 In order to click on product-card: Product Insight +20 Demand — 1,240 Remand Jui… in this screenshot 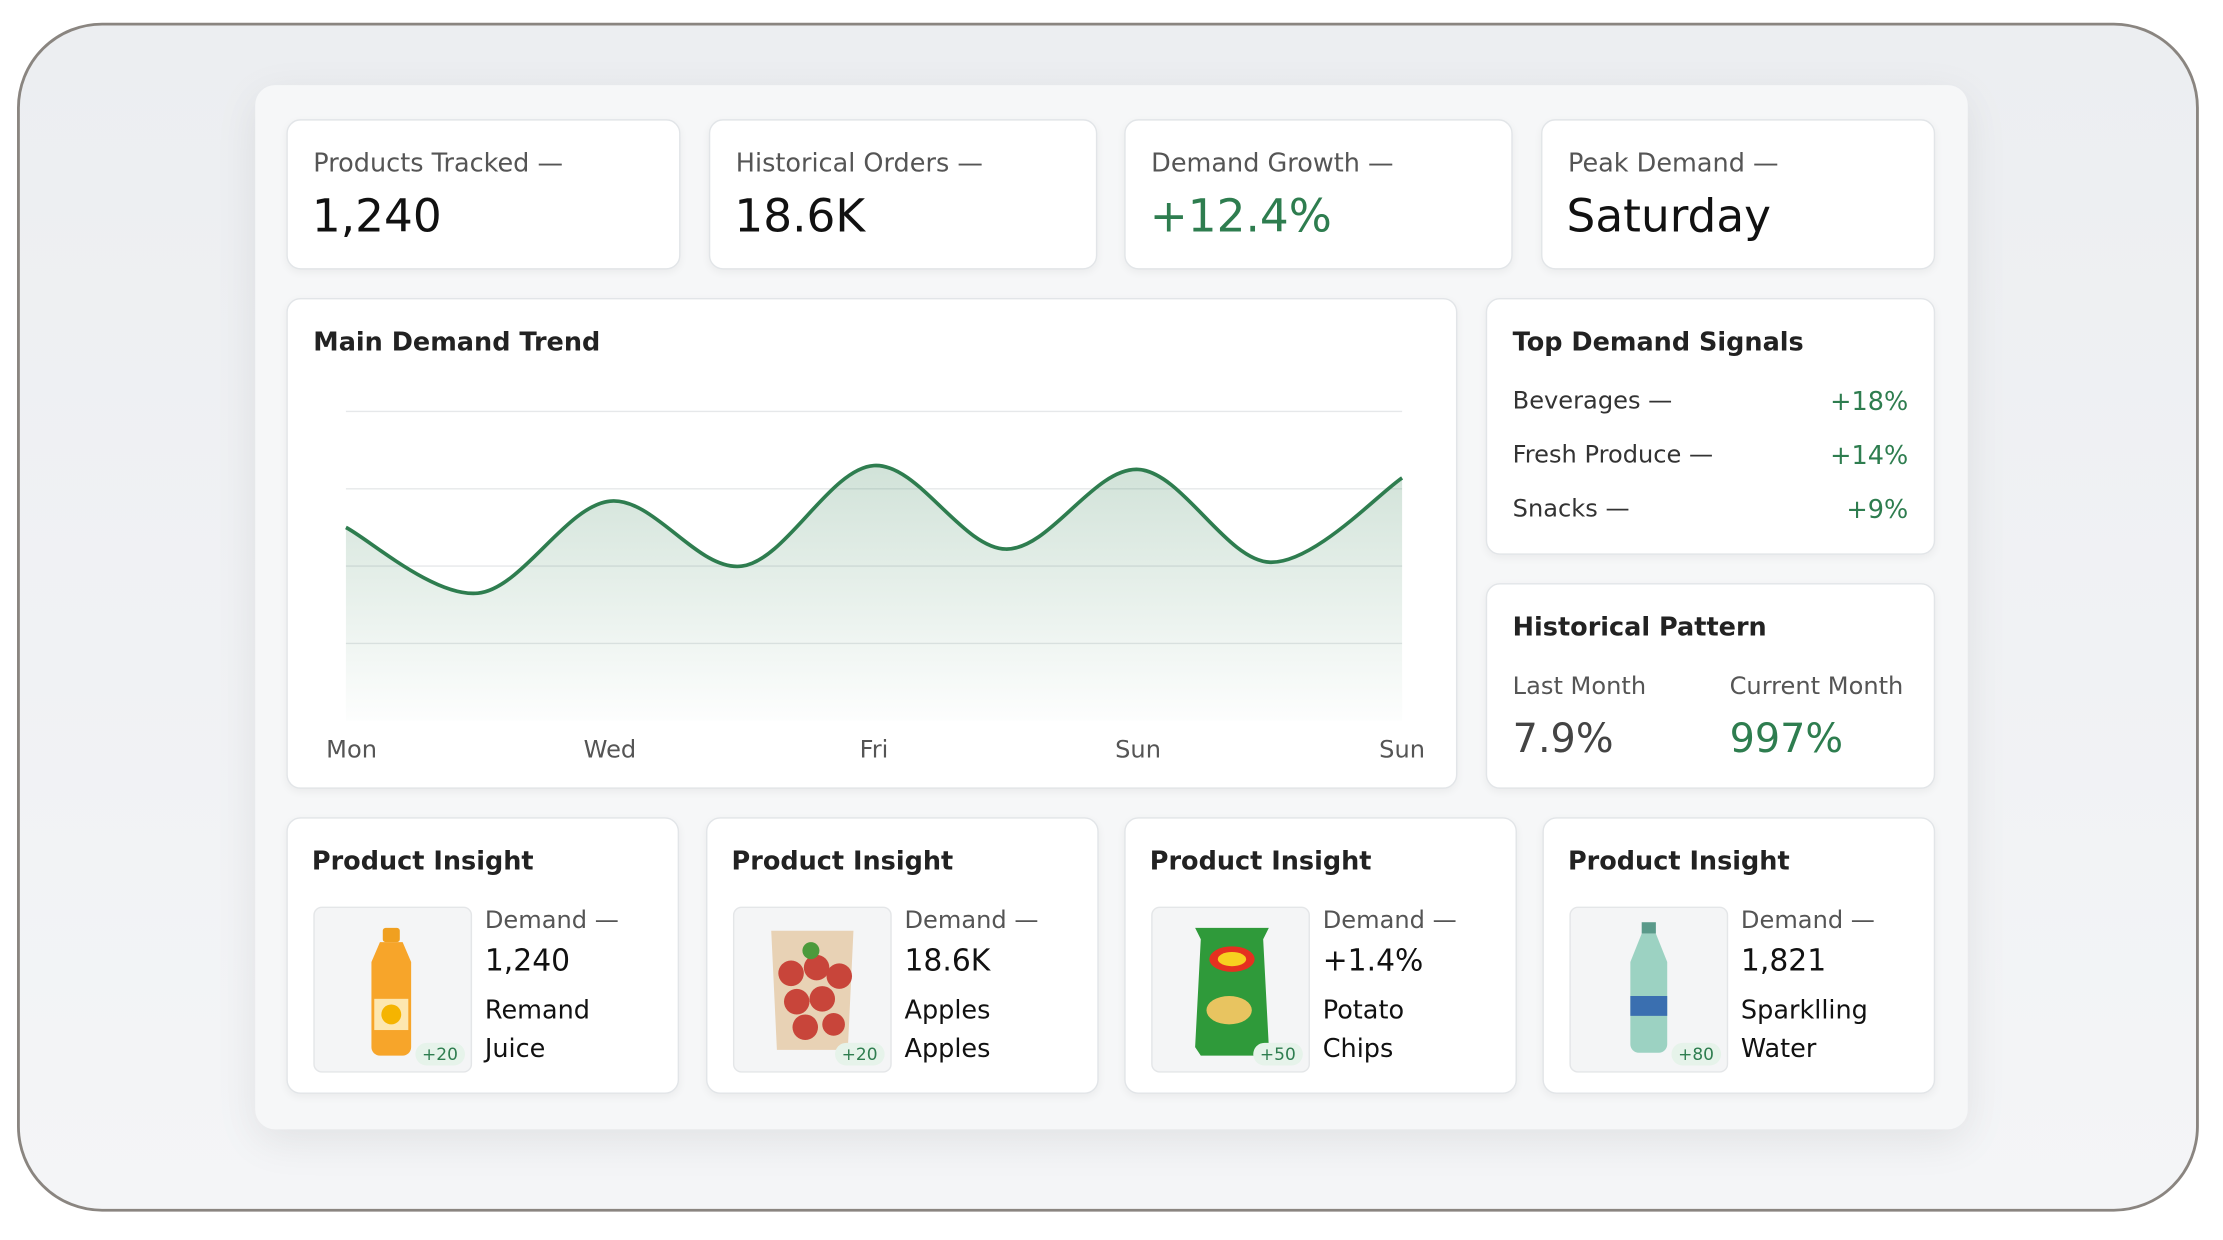, I will do `click(483, 955)`.